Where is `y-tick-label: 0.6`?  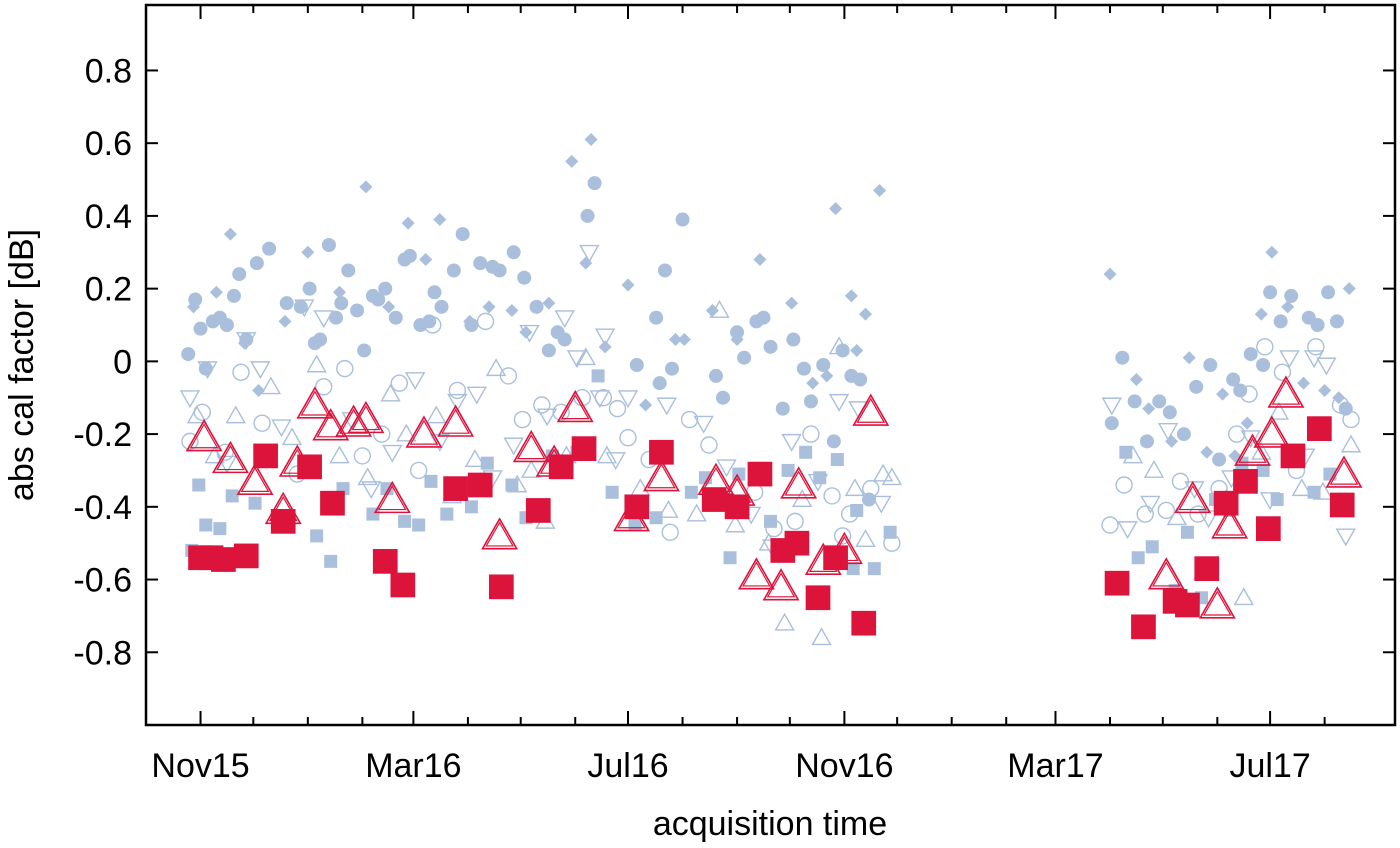
y-tick-label: 0.6 is located at coordinates (108, 144).